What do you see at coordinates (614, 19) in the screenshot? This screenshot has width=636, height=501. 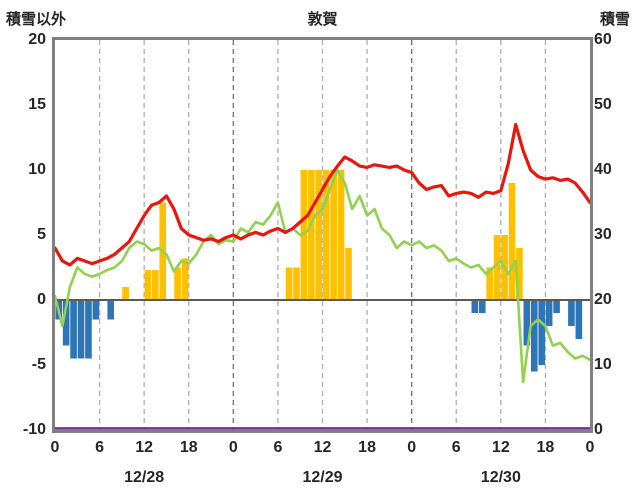 I see `right-axis-title: 積雪` at bounding box center [614, 19].